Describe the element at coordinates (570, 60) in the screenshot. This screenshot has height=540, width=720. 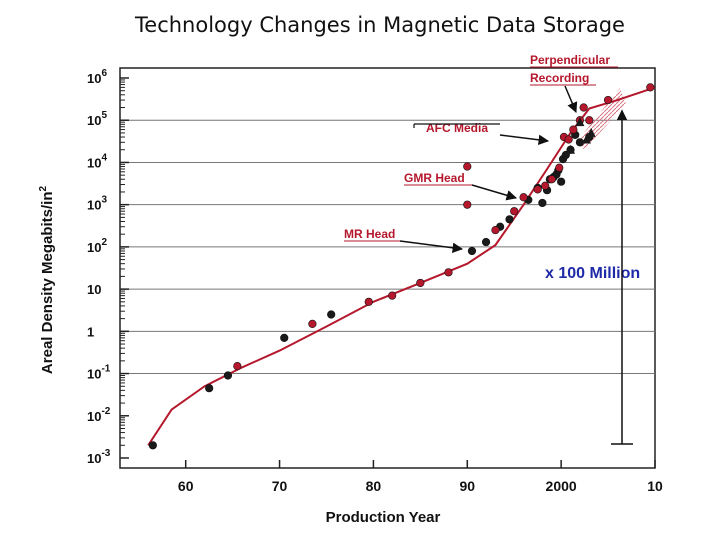
I see `annotation-perpendicular-line1: Perpendicular` at that location.